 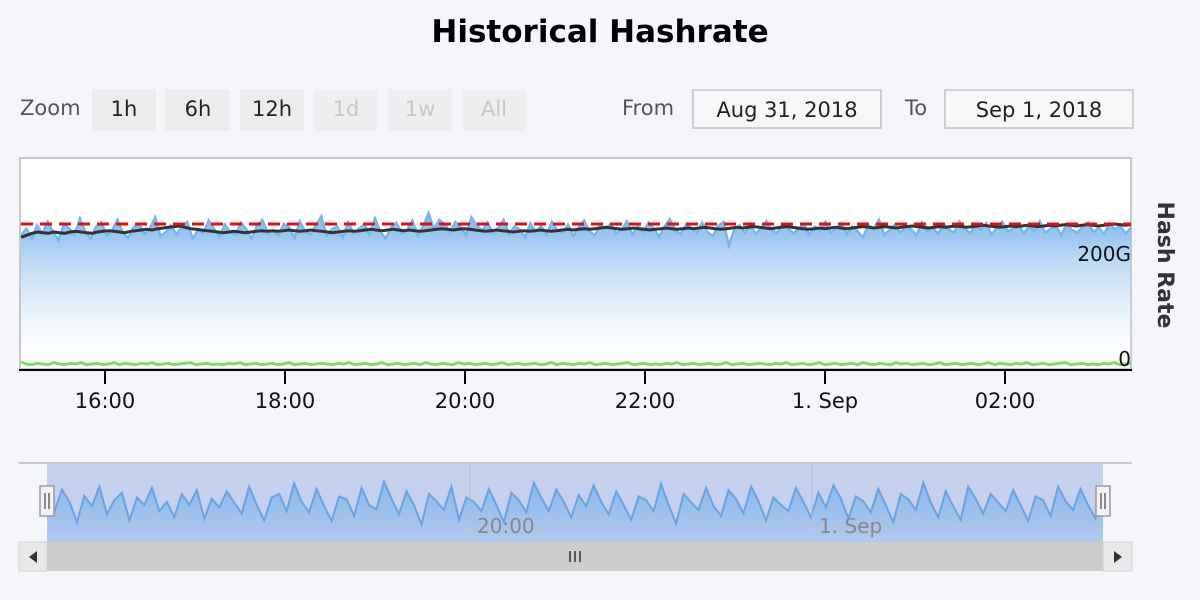 I want to click on y-axis-title: Hash Rate, so click(x=1164, y=265).